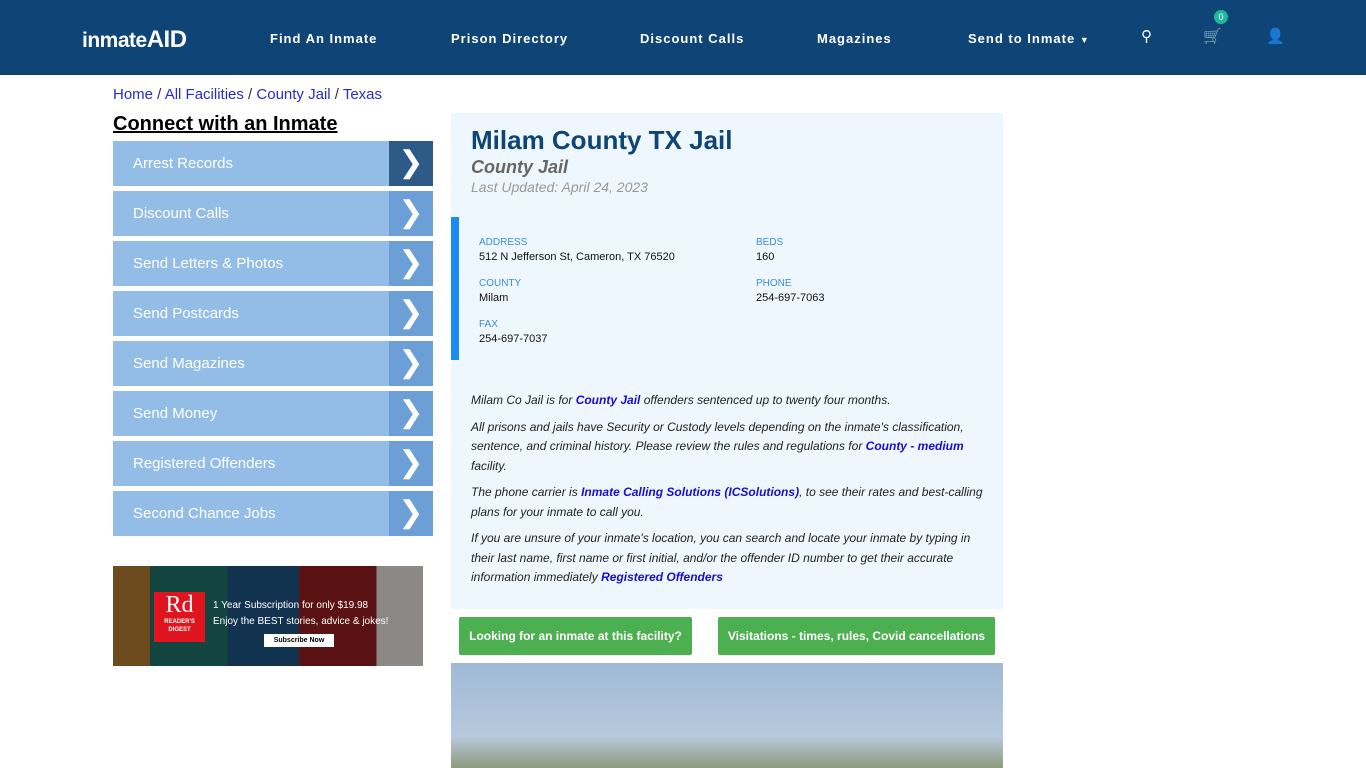 This screenshot has width=1366, height=768. I want to click on sidebar-item-send-letters: Send Letters & Photos ❯, so click(273, 263).